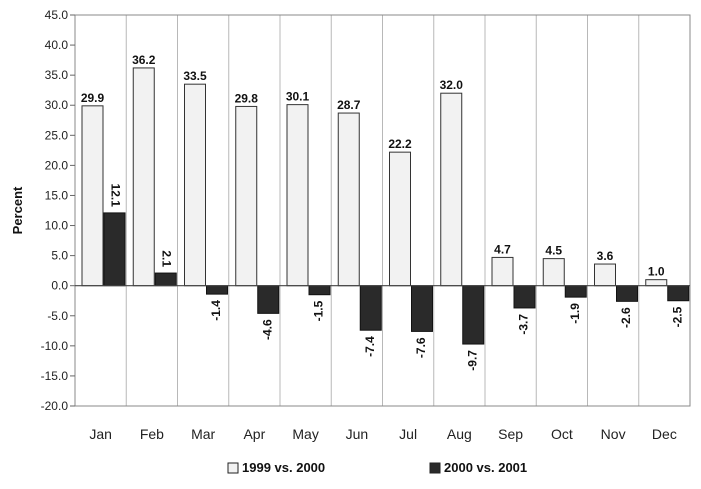  I want to click on data-label-1999-vs-2000: 29.8, so click(247, 98).